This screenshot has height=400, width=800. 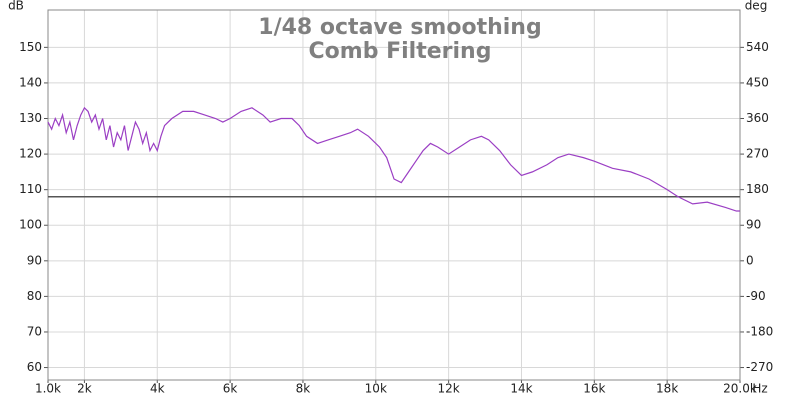 What do you see at coordinates (30, 47) in the screenshot?
I see `y-tick-label: 150` at bounding box center [30, 47].